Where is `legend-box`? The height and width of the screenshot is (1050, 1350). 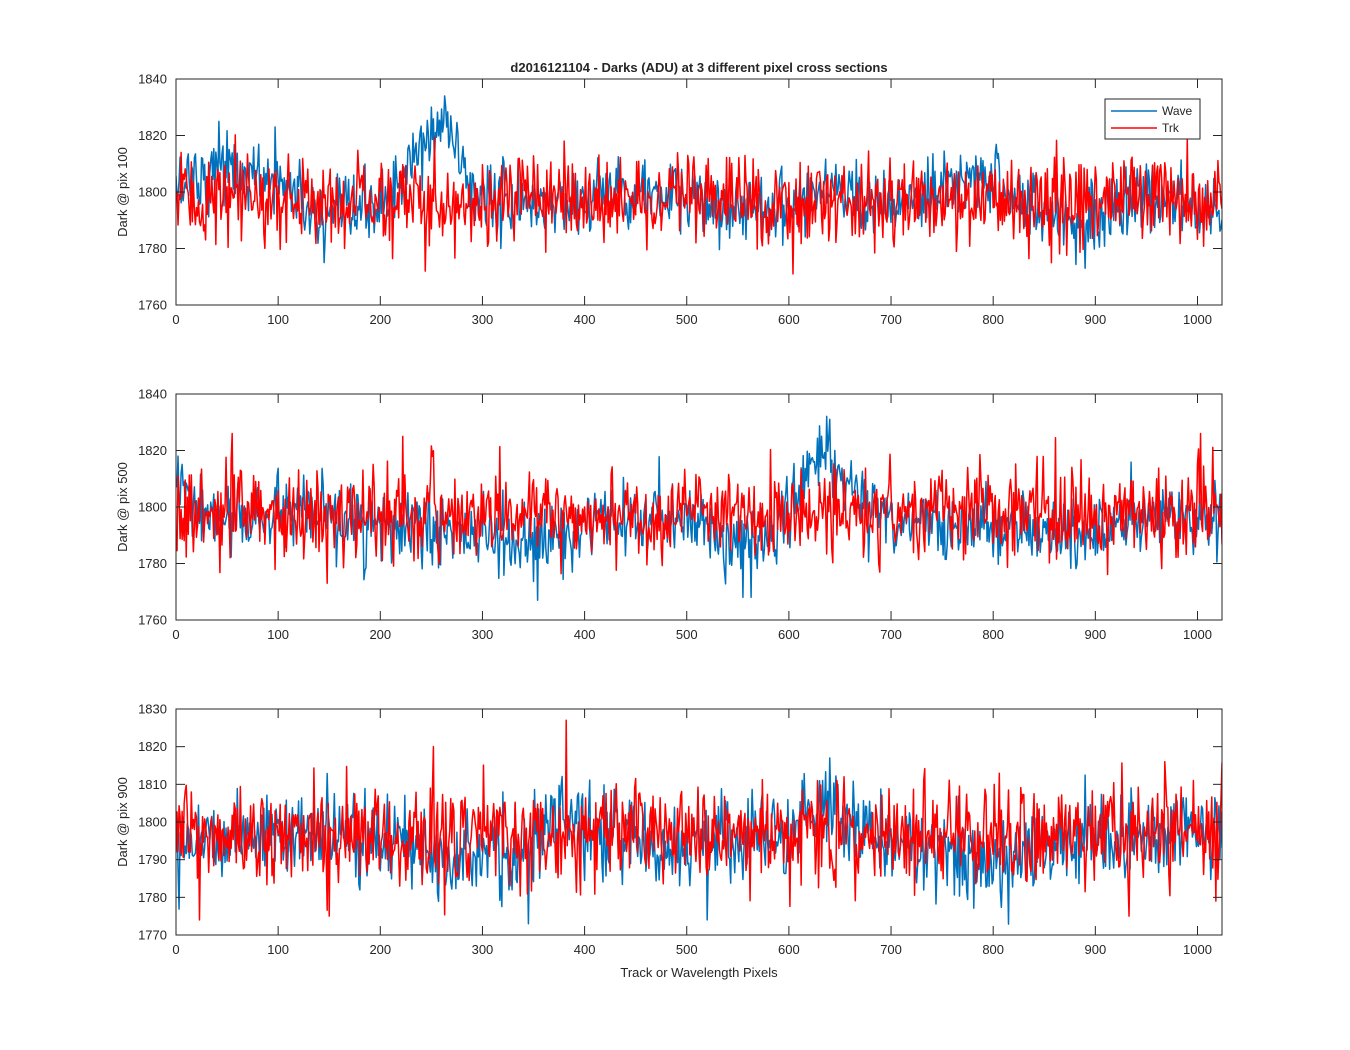
legend-box is located at coordinates (1152, 119).